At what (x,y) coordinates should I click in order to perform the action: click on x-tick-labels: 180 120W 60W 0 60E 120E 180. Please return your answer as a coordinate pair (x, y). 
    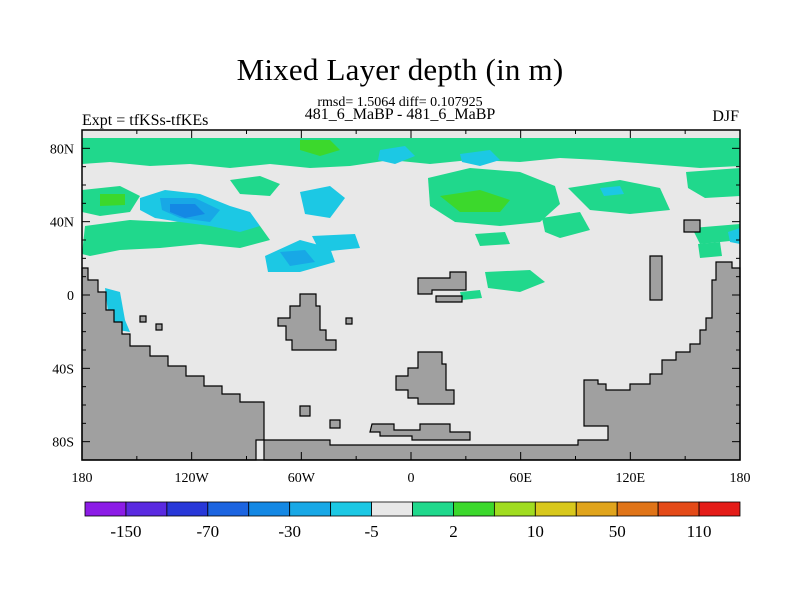
    Looking at the image, I should click on (411, 478).